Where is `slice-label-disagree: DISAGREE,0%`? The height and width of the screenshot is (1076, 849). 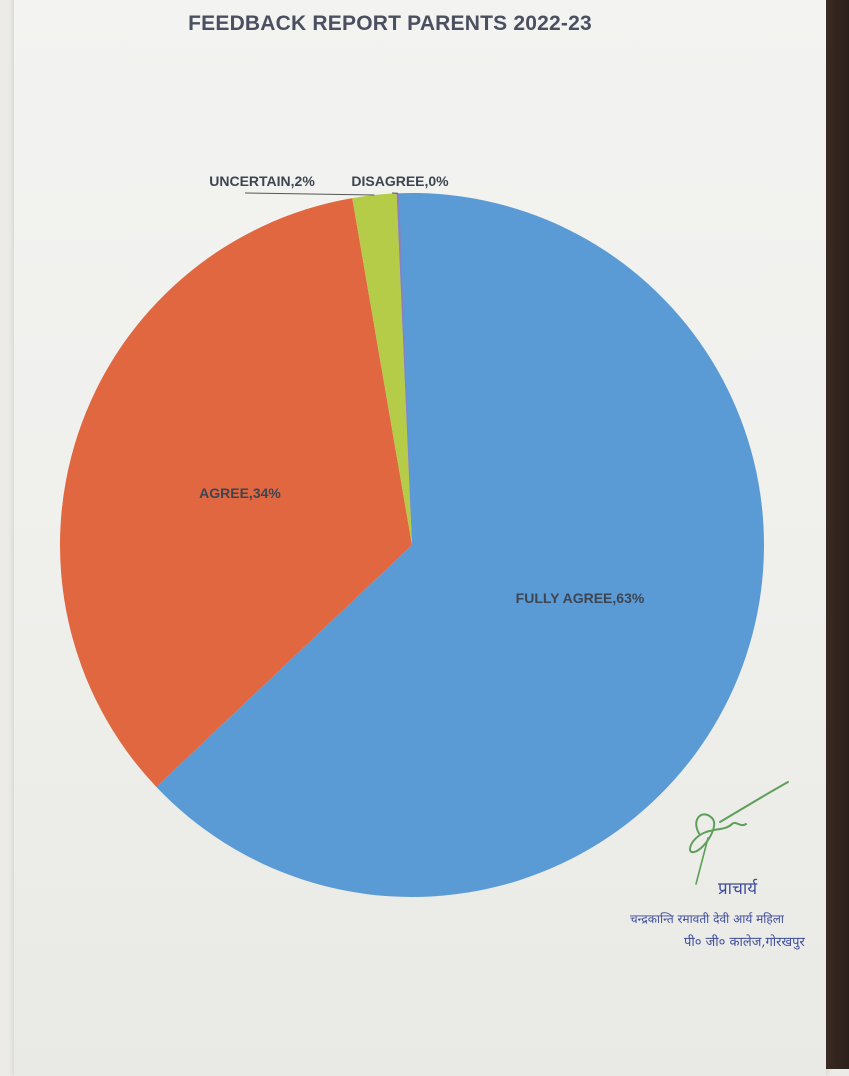
slice-label-disagree: DISAGREE,0% is located at coordinates (400, 181).